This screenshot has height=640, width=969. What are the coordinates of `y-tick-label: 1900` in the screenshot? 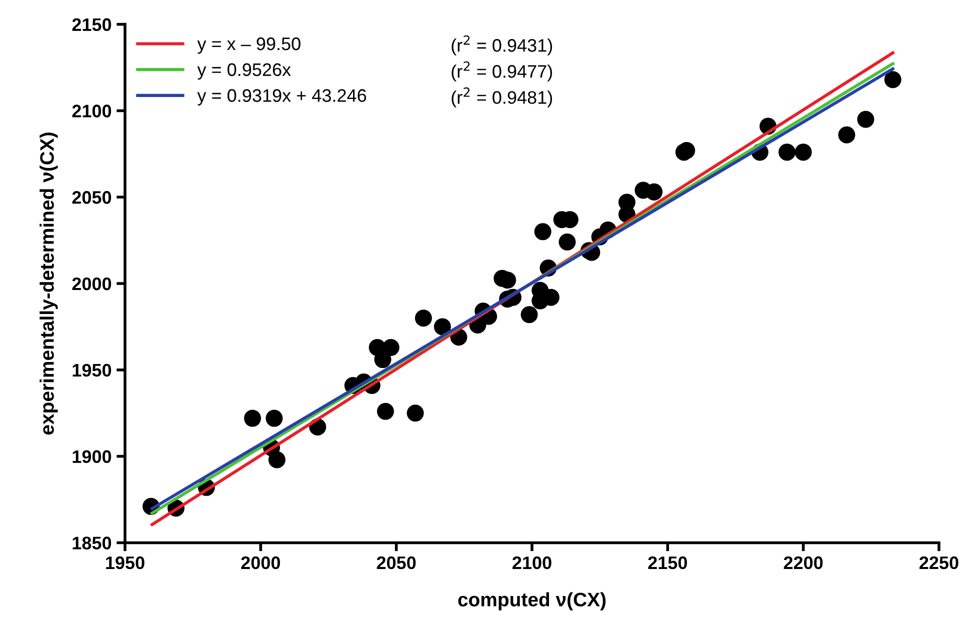 It's located at (92, 457).